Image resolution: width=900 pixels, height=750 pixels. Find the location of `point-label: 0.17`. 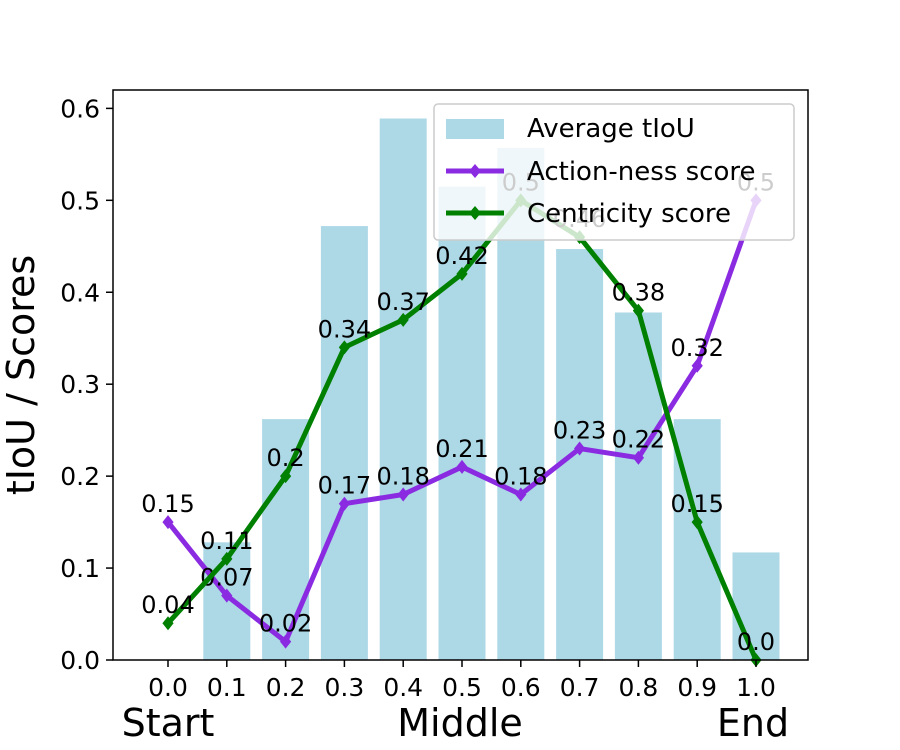

point-label: 0.17 is located at coordinates (344, 486).